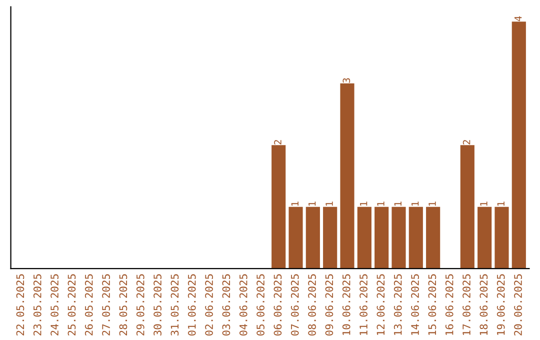 The width and height of the screenshot is (540, 340). What do you see at coordinates (209, 305) in the screenshot?
I see `x-tick-label: 02.06.2025` at bounding box center [209, 305].